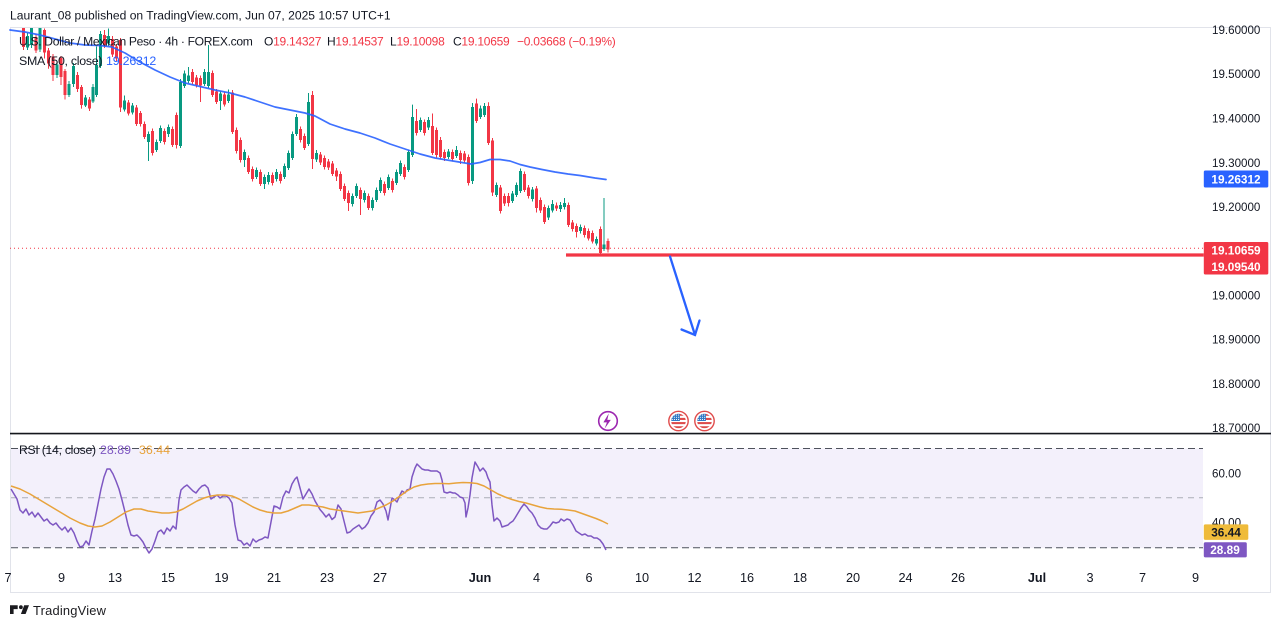 Image resolution: width=1281 pixels, height=628 pixels. Describe the element at coordinates (1236, 428) in the screenshot. I see `svg-text: 18.70000` at that location.